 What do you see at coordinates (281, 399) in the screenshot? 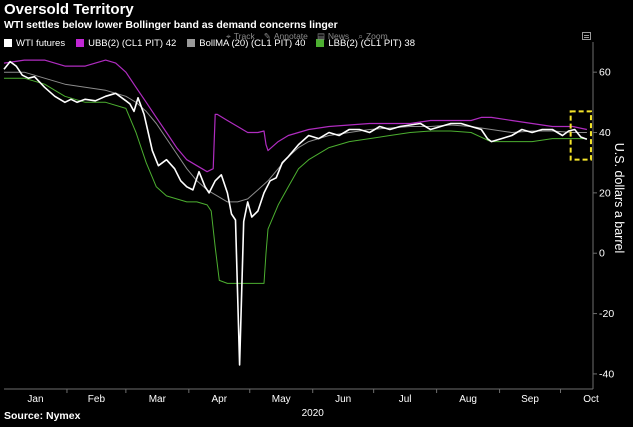
I see `x-tick-label: May` at bounding box center [281, 399].